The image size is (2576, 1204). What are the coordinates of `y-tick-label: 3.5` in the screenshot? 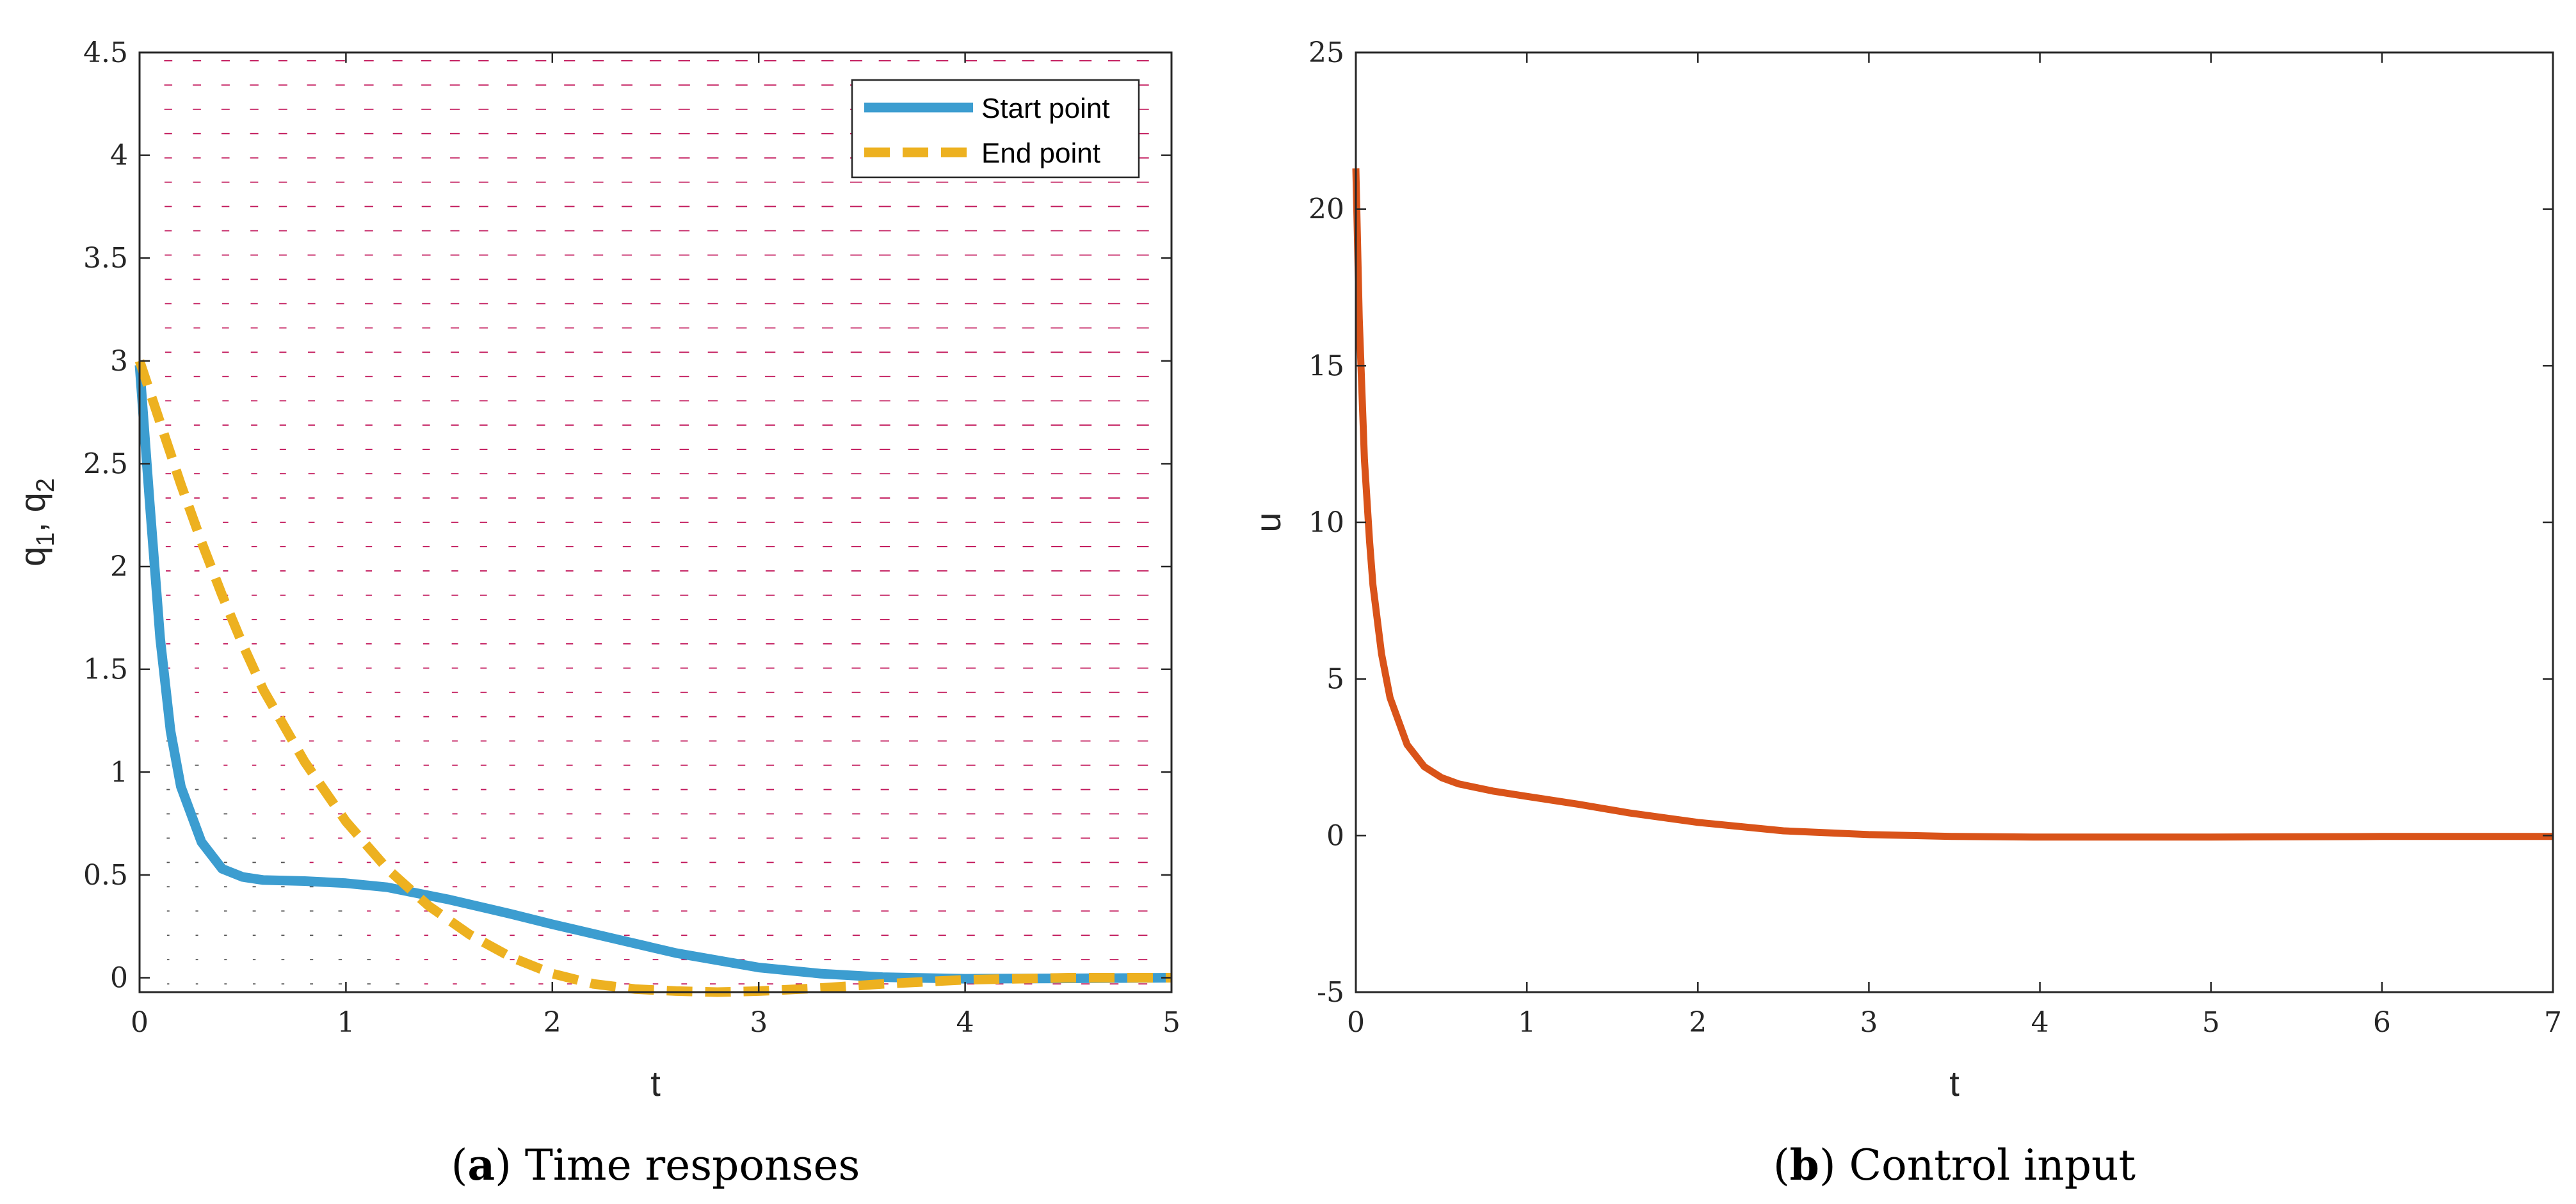 It's located at (105, 258).